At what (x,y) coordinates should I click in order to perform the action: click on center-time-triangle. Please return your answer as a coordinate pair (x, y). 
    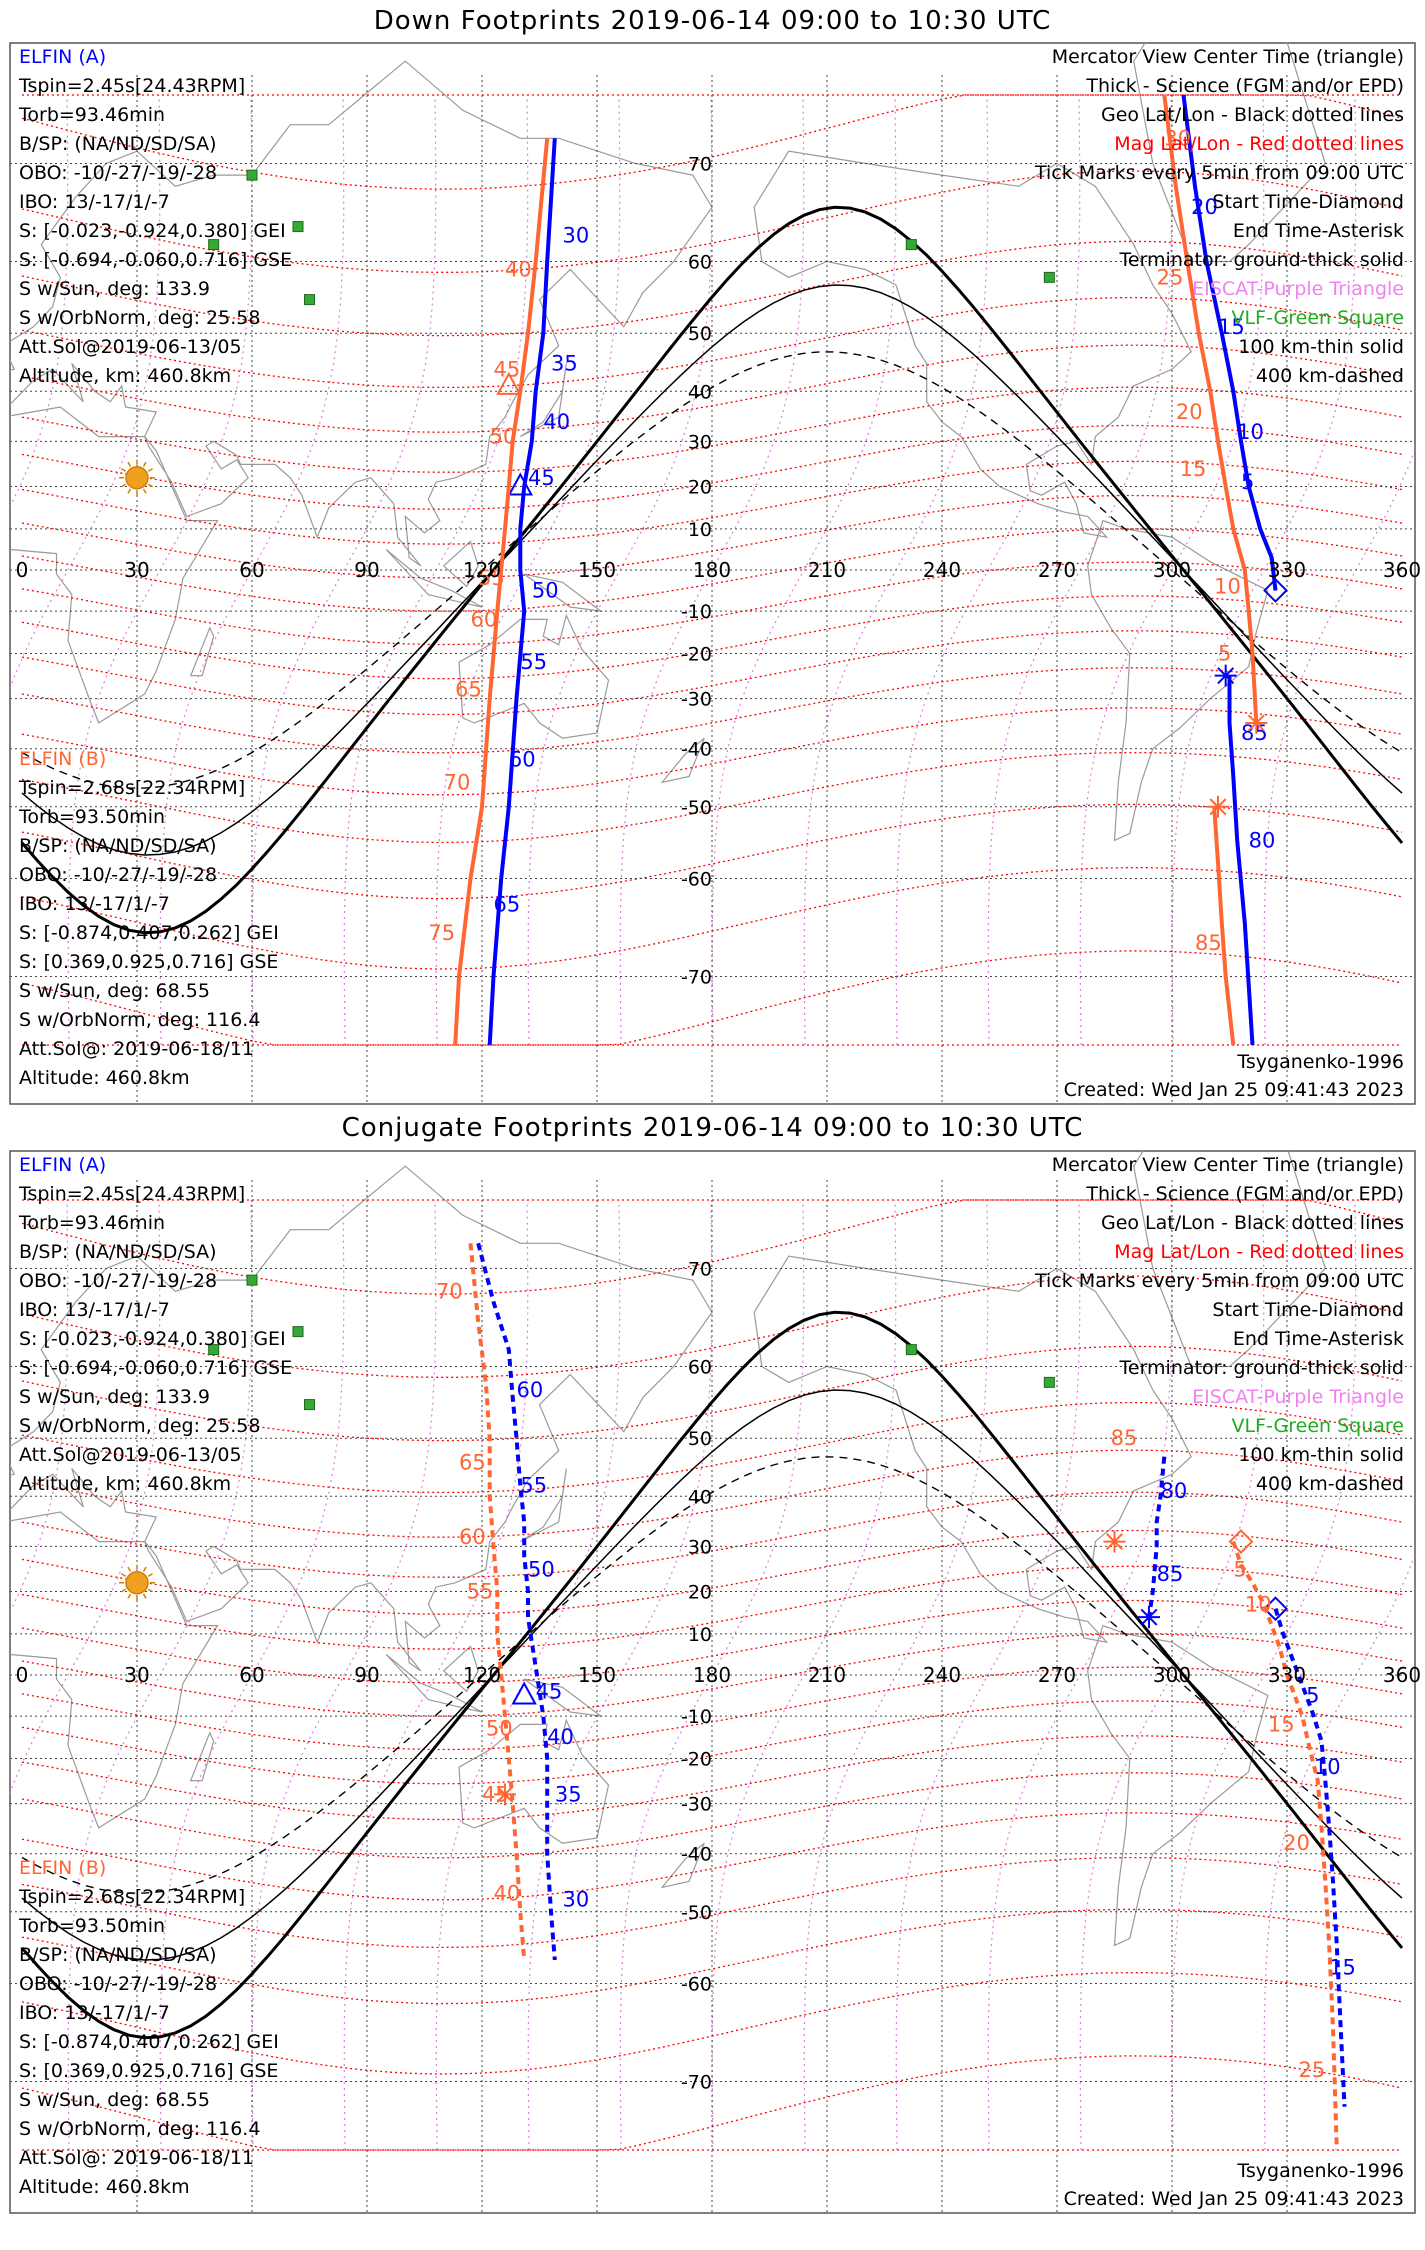
    Looking at the image, I should click on (509, 383).